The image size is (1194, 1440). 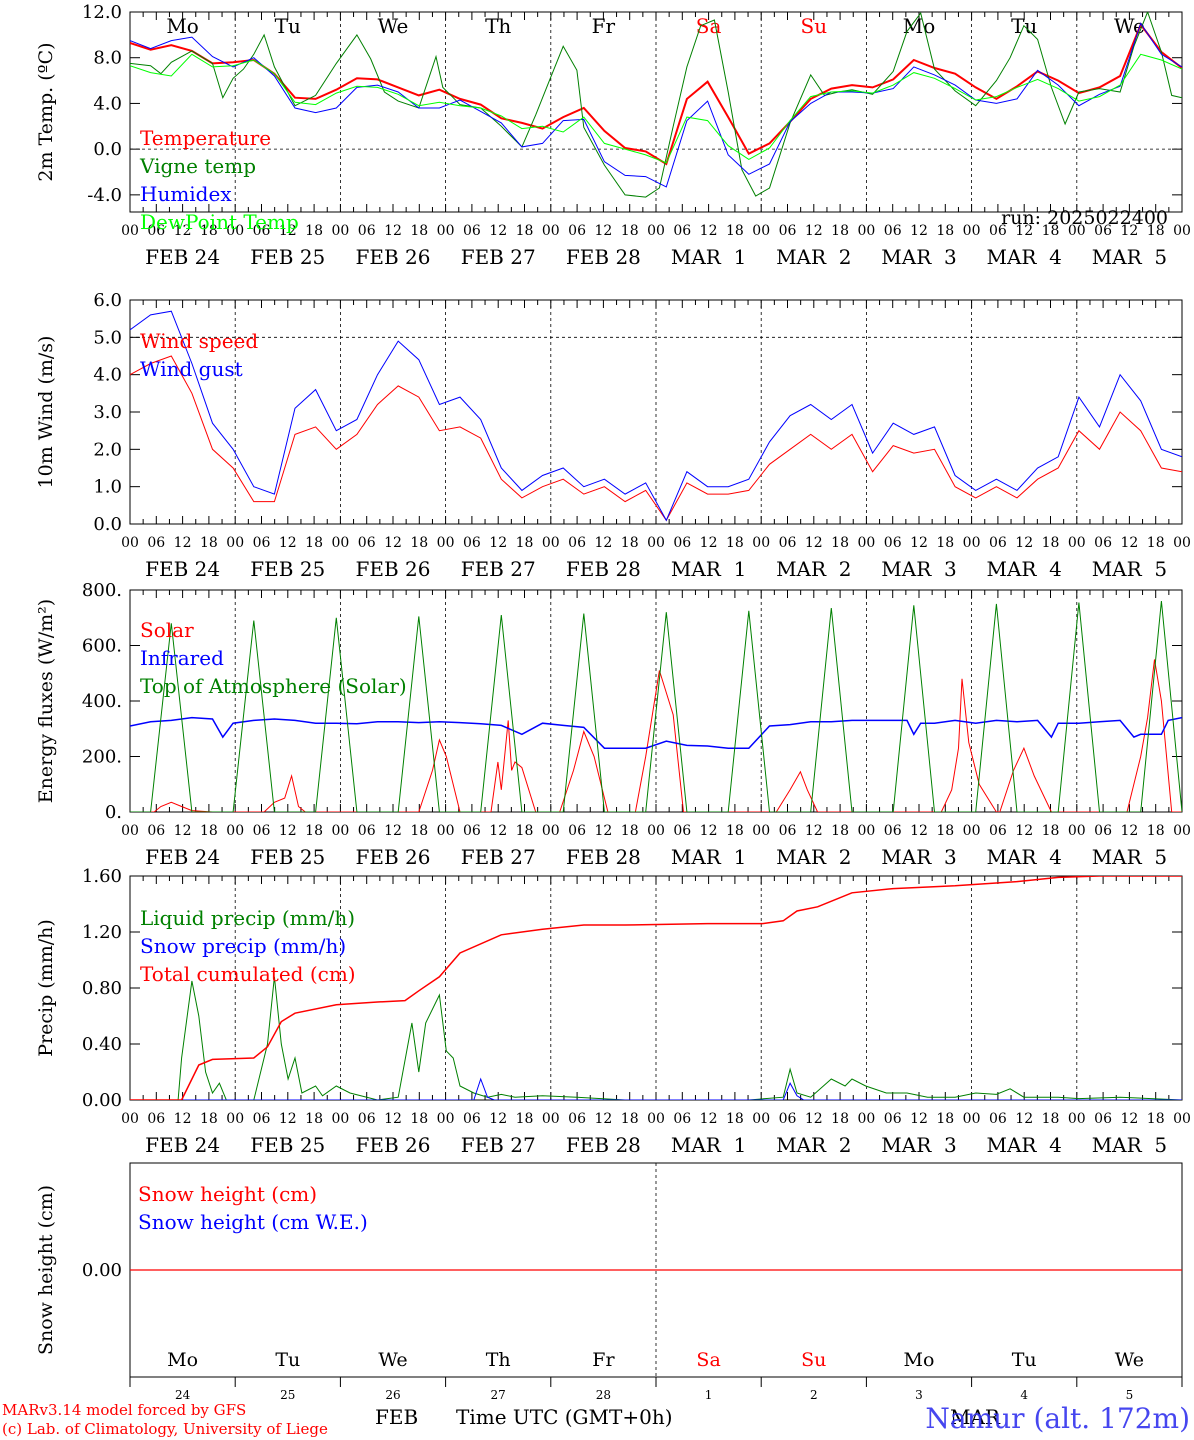 I want to click on day-number-label: 25, so click(x=287, y=1395).